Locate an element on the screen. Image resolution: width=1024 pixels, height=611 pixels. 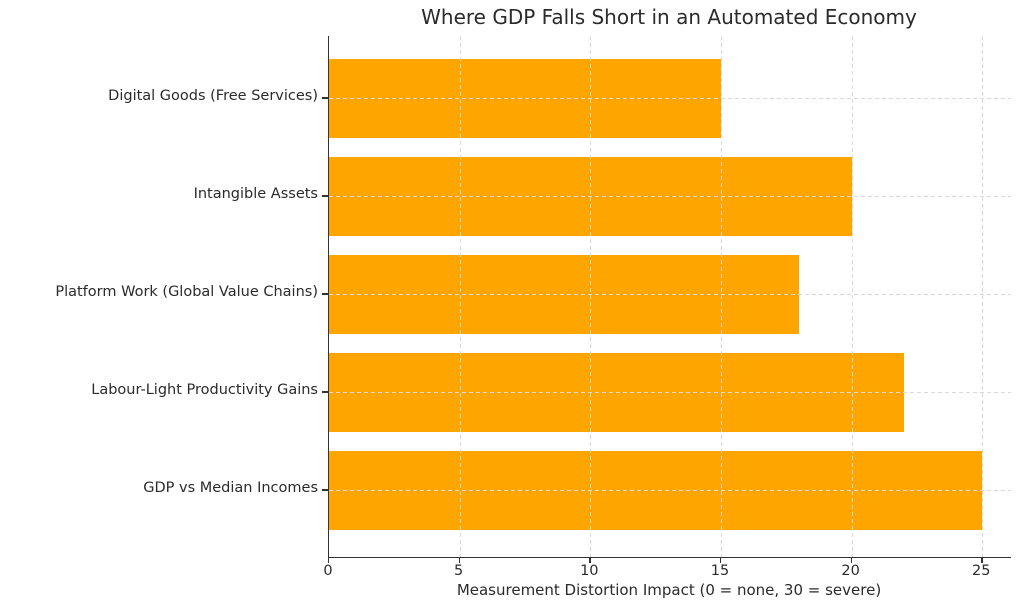
y-tick-label-0: Digital Goods (Free Services) is located at coordinates (213, 96).